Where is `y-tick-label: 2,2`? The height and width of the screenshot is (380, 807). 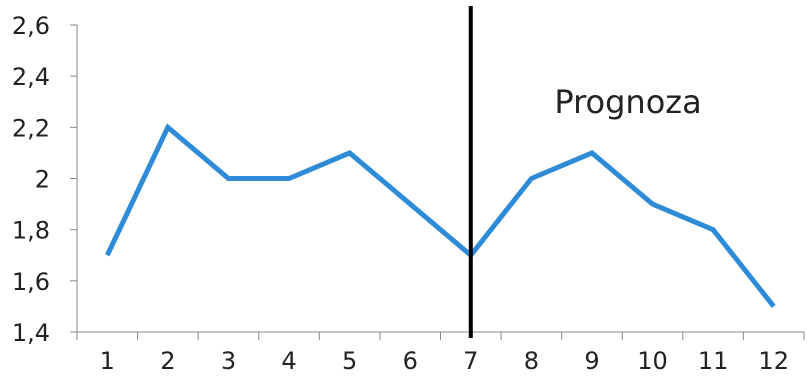
y-tick-label: 2,2 is located at coordinates (31, 128).